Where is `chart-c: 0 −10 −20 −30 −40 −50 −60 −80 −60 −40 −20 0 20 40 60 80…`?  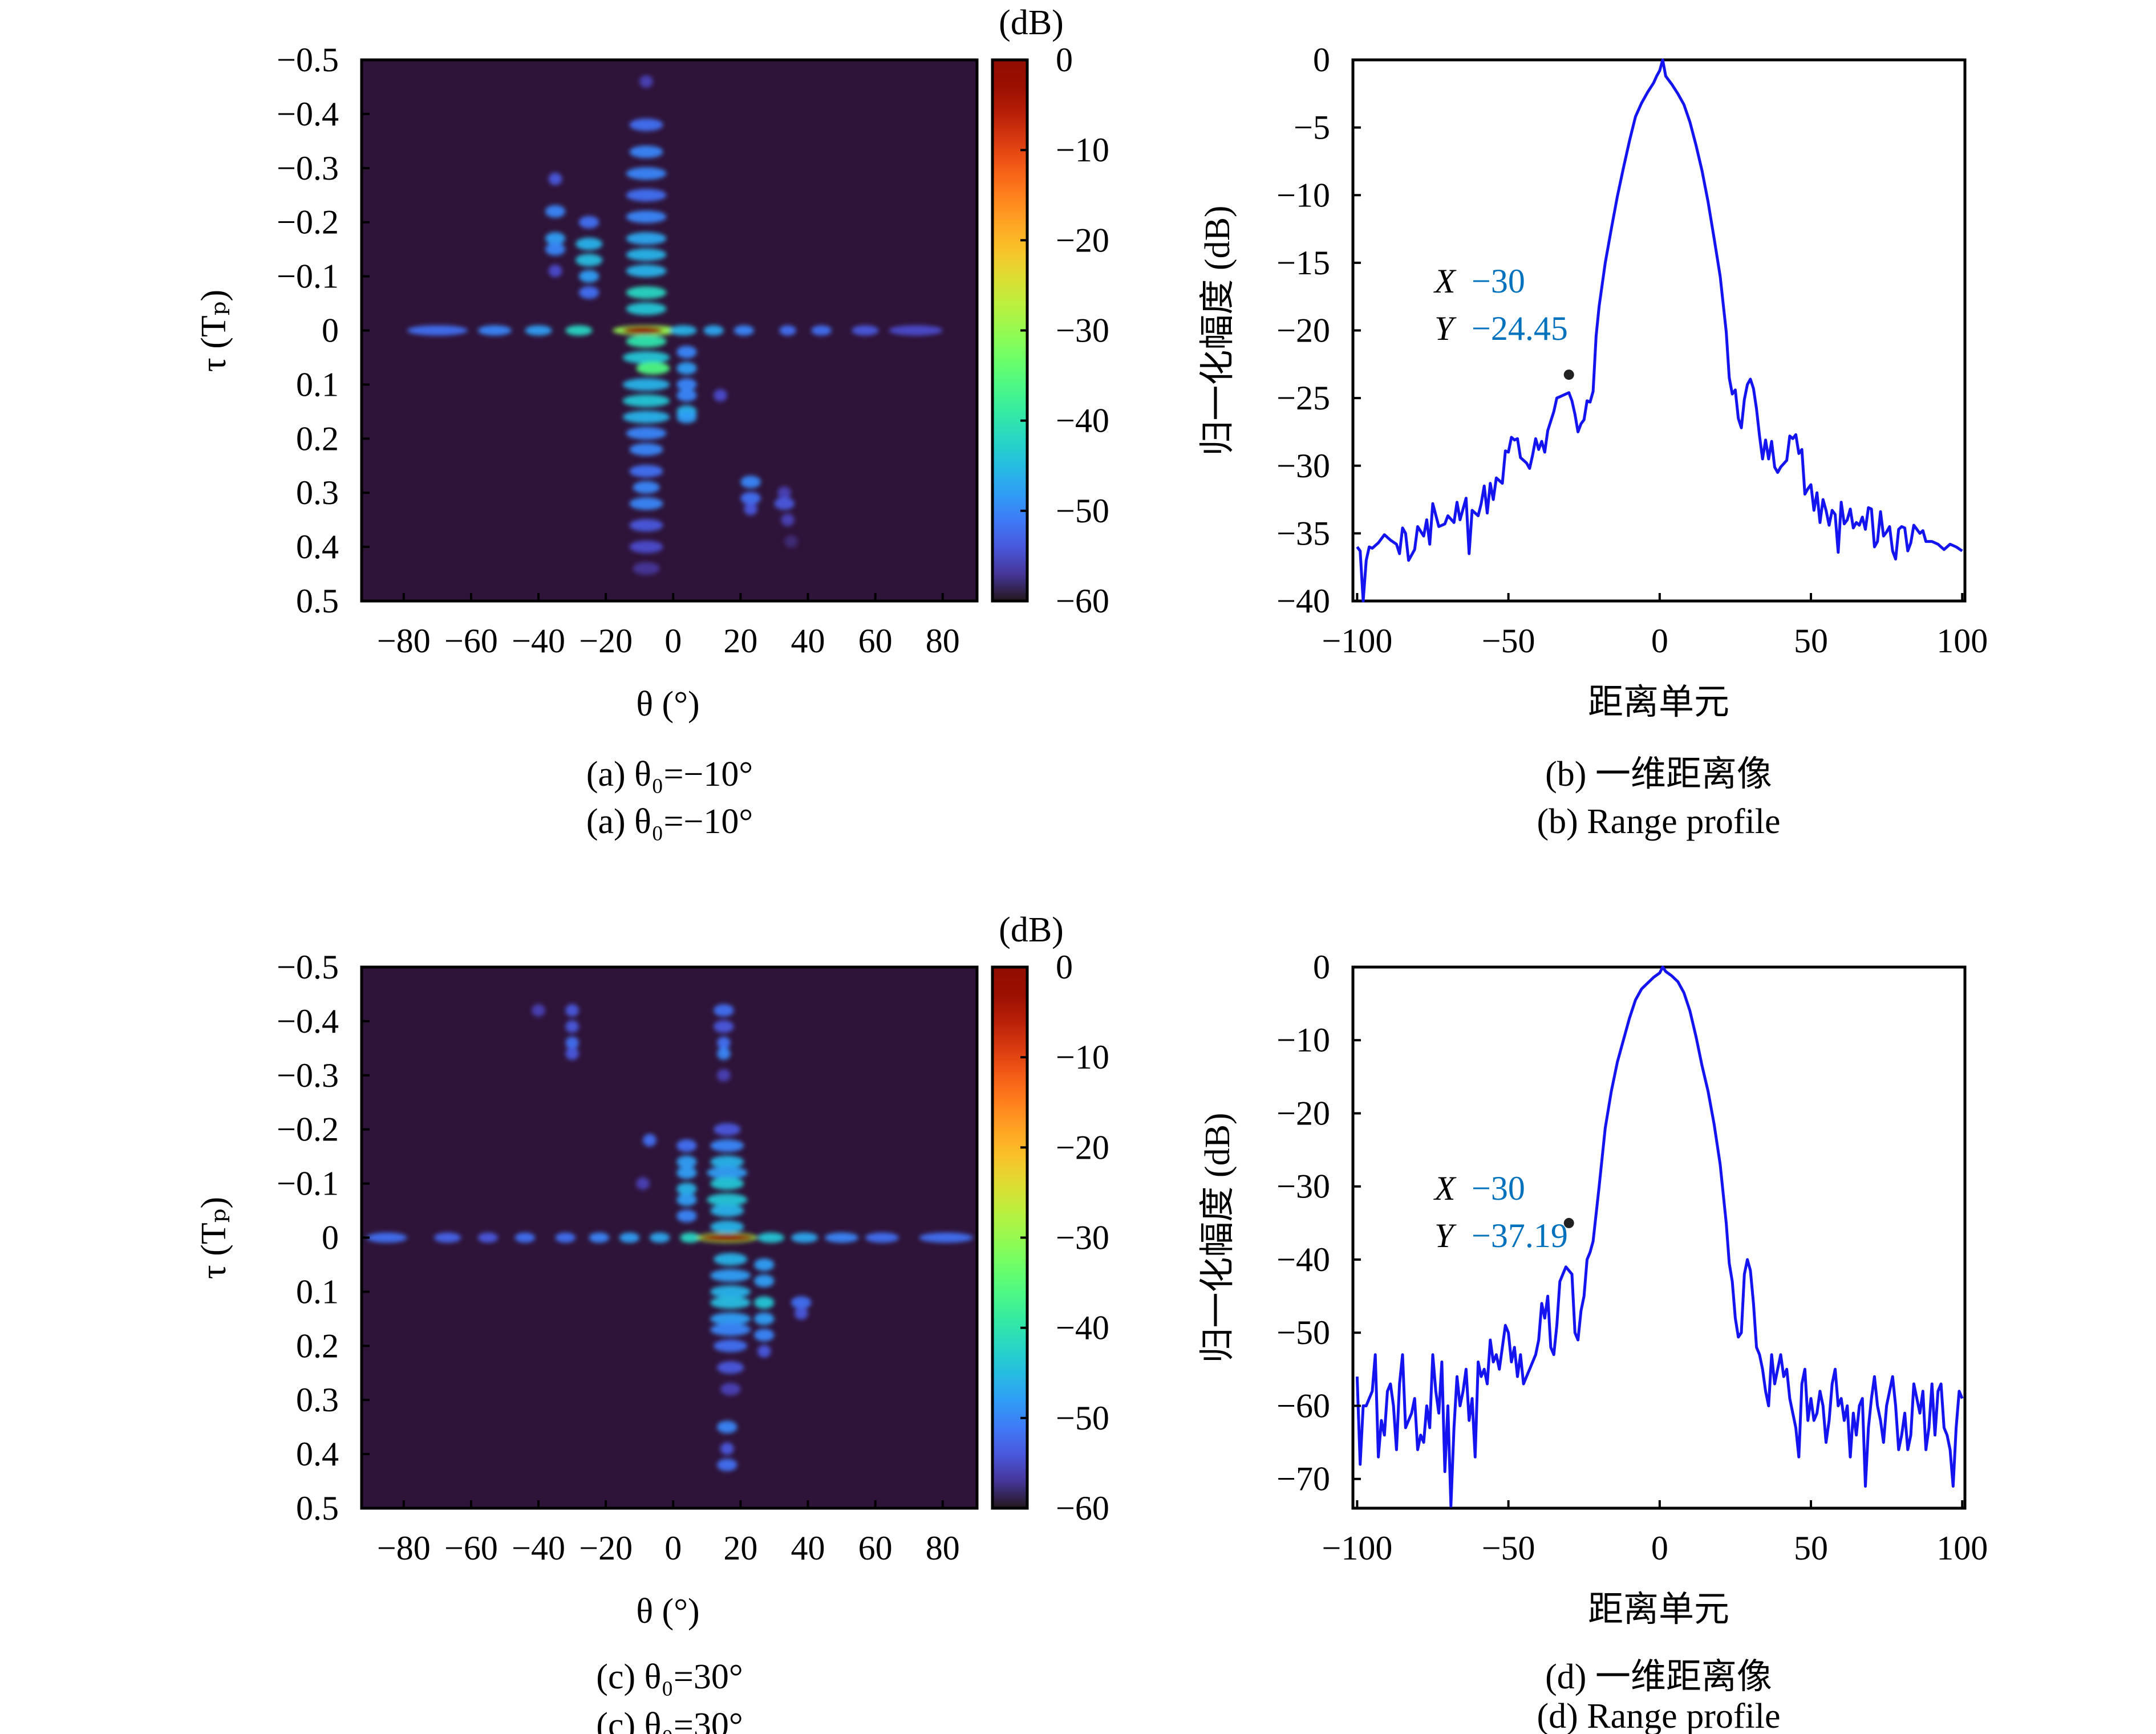
chart-c: 0 −10 −20 −30 −40 −50 −60 −80 −60 −40 −20 0 20 40 60 80… is located at coordinates (693, 1257).